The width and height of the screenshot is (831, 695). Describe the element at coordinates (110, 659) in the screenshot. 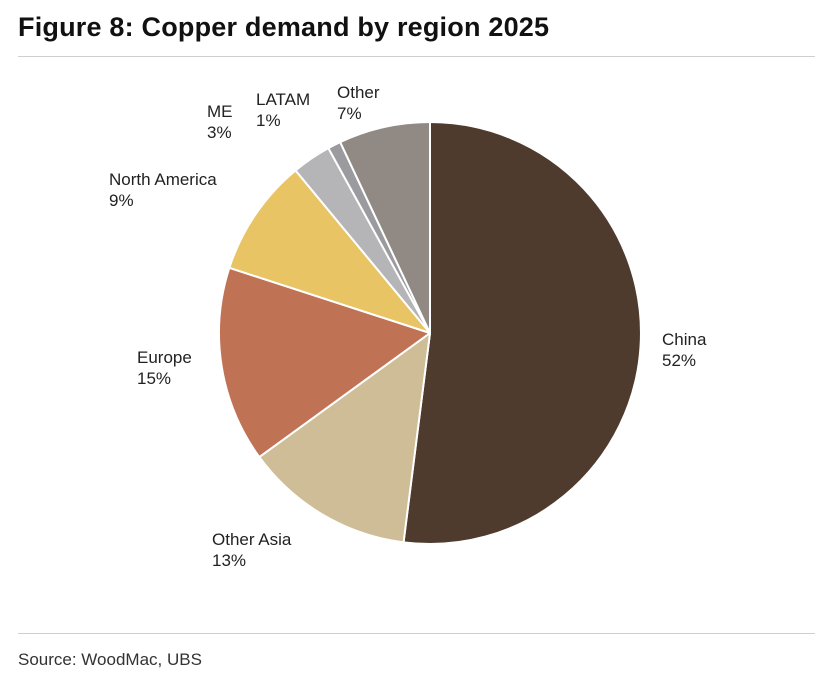

I see `source-note: Source: WoodMac, UBS` at that location.